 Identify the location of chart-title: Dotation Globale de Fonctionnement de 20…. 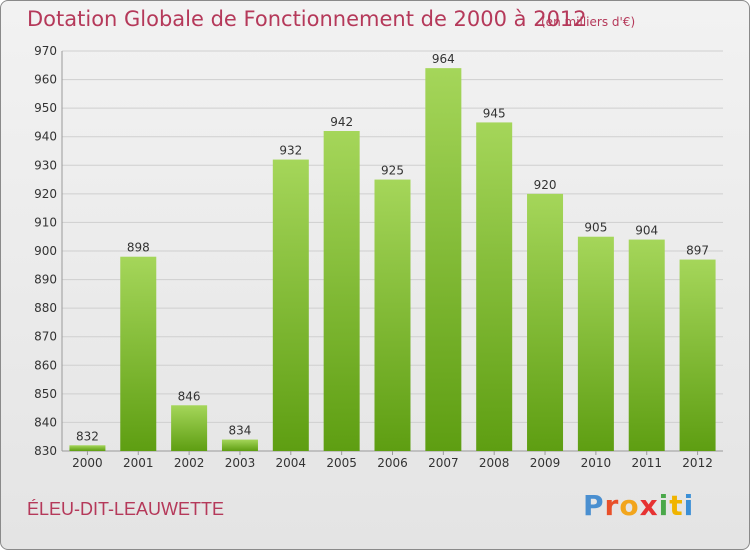
(307, 19).